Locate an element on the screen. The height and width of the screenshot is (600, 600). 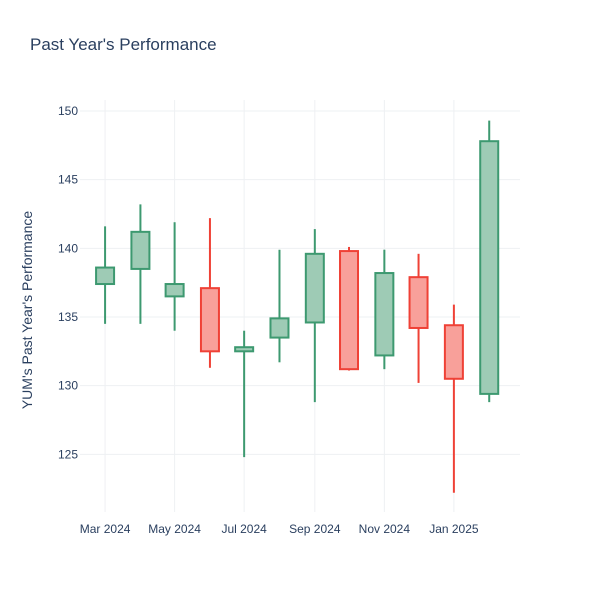
chart-title: Past Year's Performance is located at coordinates (123, 44).